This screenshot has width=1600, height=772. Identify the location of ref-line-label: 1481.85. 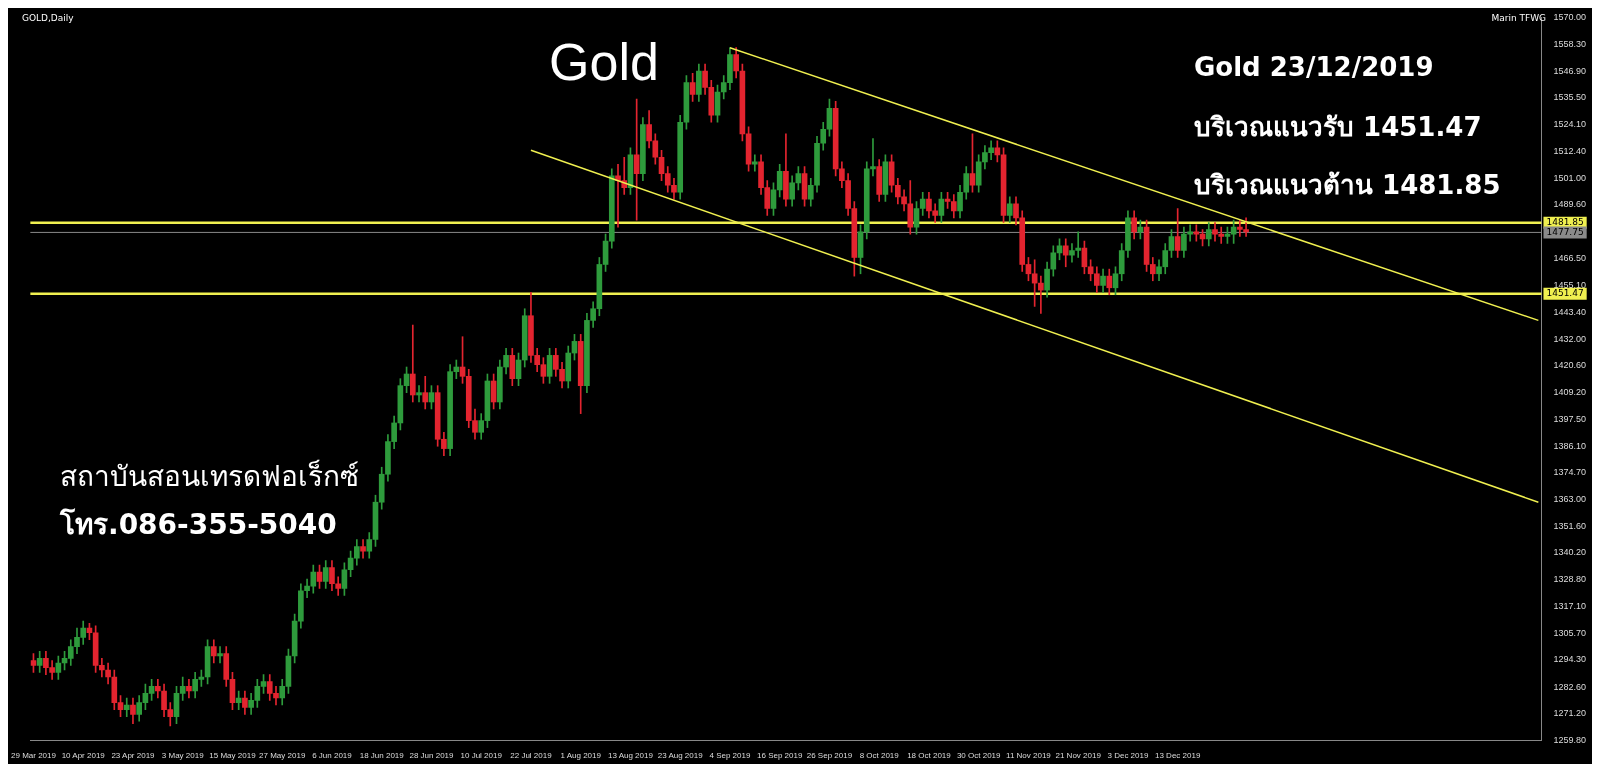
(1565, 222).